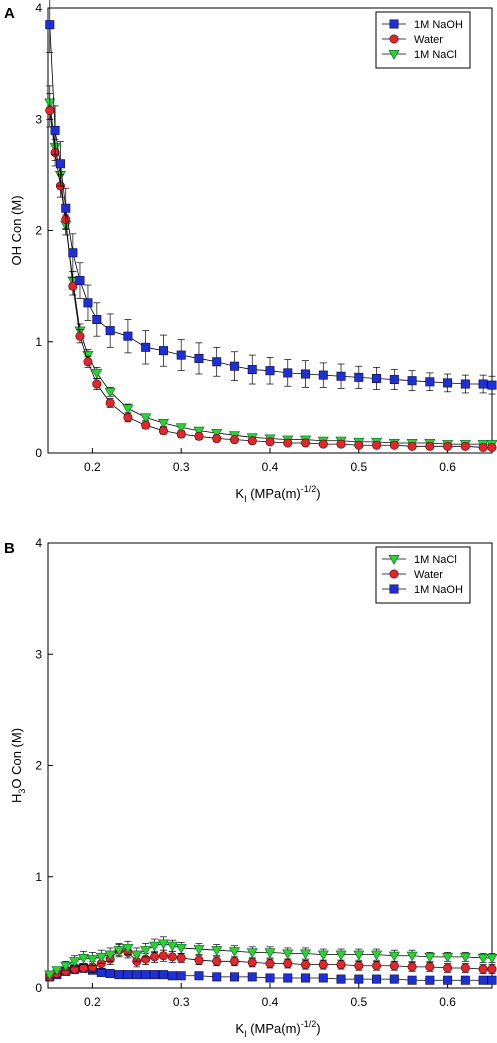 This screenshot has width=497, height=1043. I want to click on legend-label: Water, so click(428, 575).